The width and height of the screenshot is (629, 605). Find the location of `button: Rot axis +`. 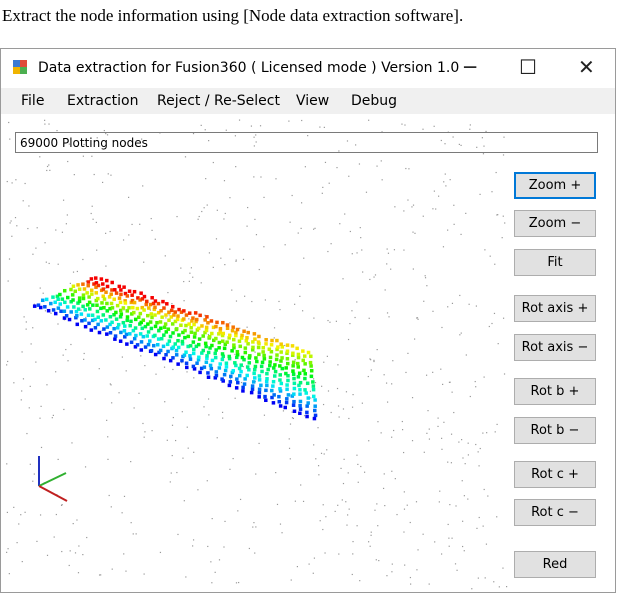

button: Rot axis + is located at coordinates (555, 308).